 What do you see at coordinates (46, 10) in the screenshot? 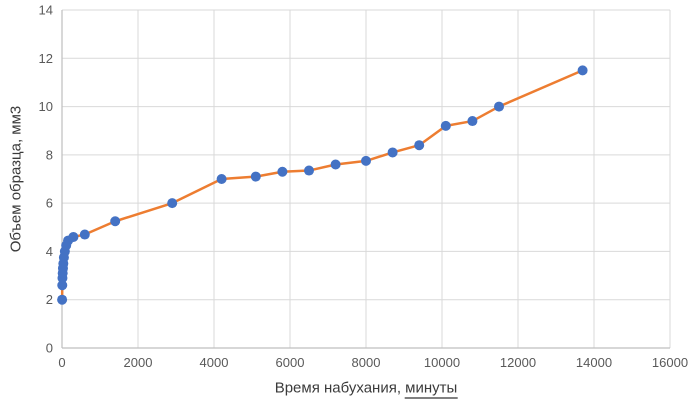
I see `y-tick-label: 14` at bounding box center [46, 10].